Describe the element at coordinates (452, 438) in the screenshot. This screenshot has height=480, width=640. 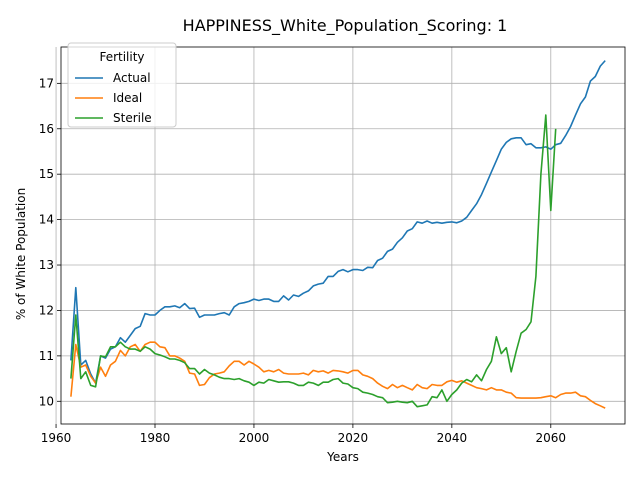
I see `x-tick-label: 2040` at that location.